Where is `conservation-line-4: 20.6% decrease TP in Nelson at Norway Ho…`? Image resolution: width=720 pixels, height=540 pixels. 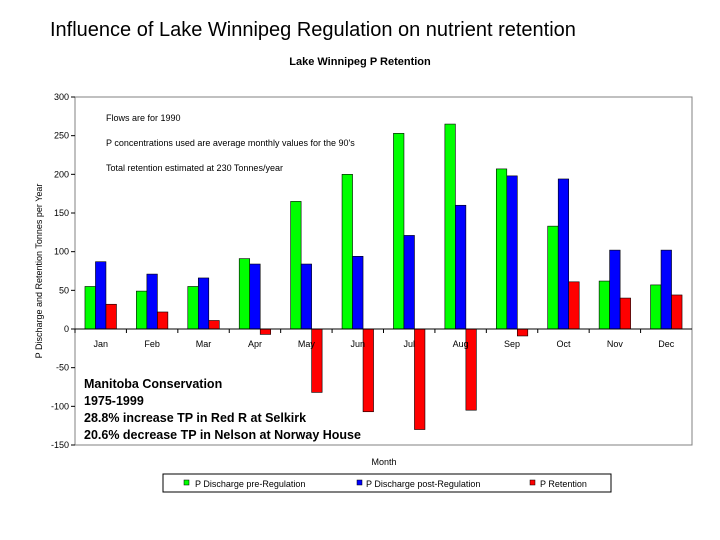
conservation-line-4: 20.6% decrease TP in Nelson at Norway Ho… is located at coordinates (222, 435).